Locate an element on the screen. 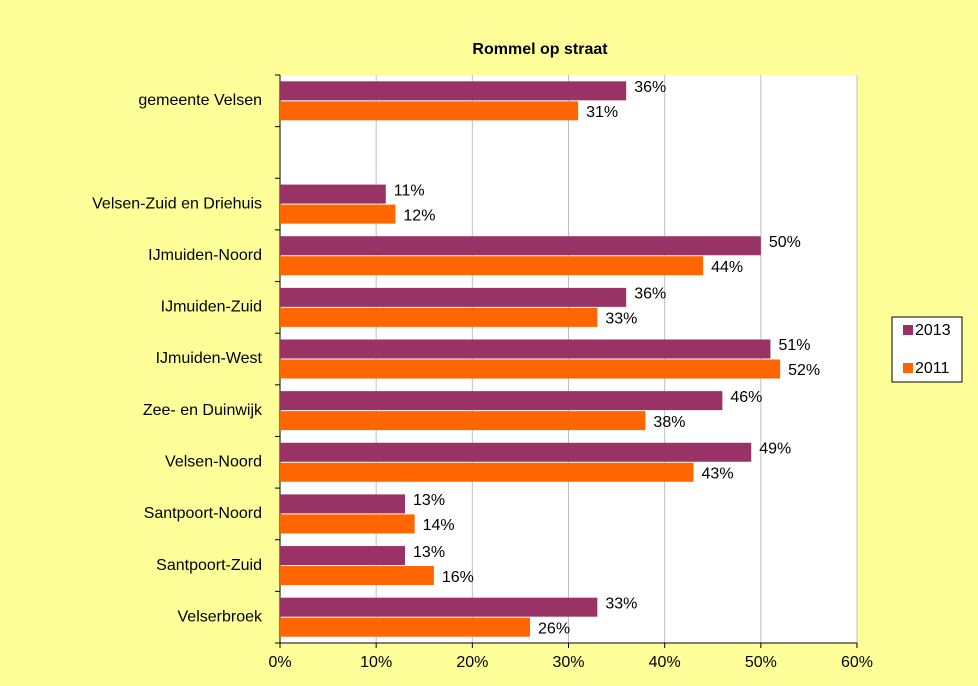 This screenshot has width=978, height=686. x-tick-label: 40% is located at coordinates (665, 662).